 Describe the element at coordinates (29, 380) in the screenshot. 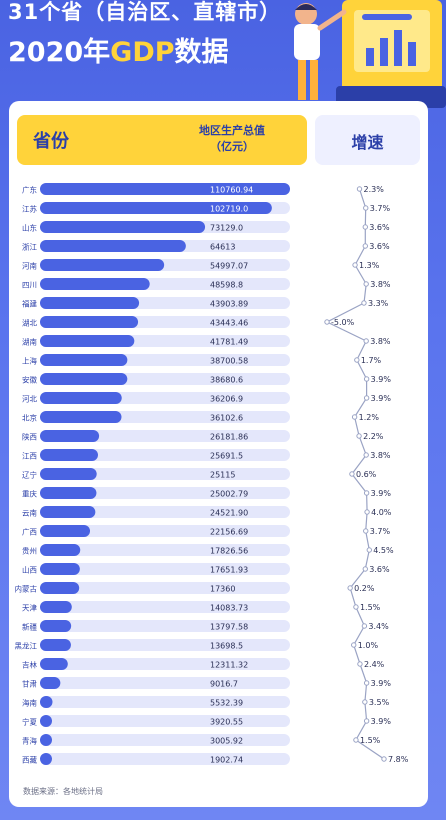

I see `province-label: 安徽` at that location.